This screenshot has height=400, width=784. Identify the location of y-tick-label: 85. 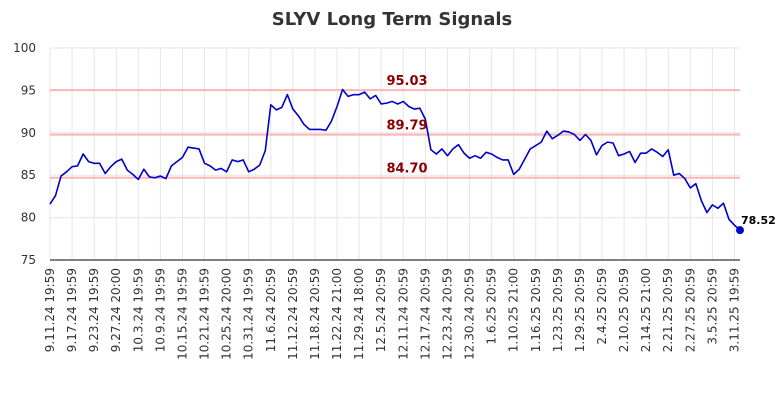
(28, 175).